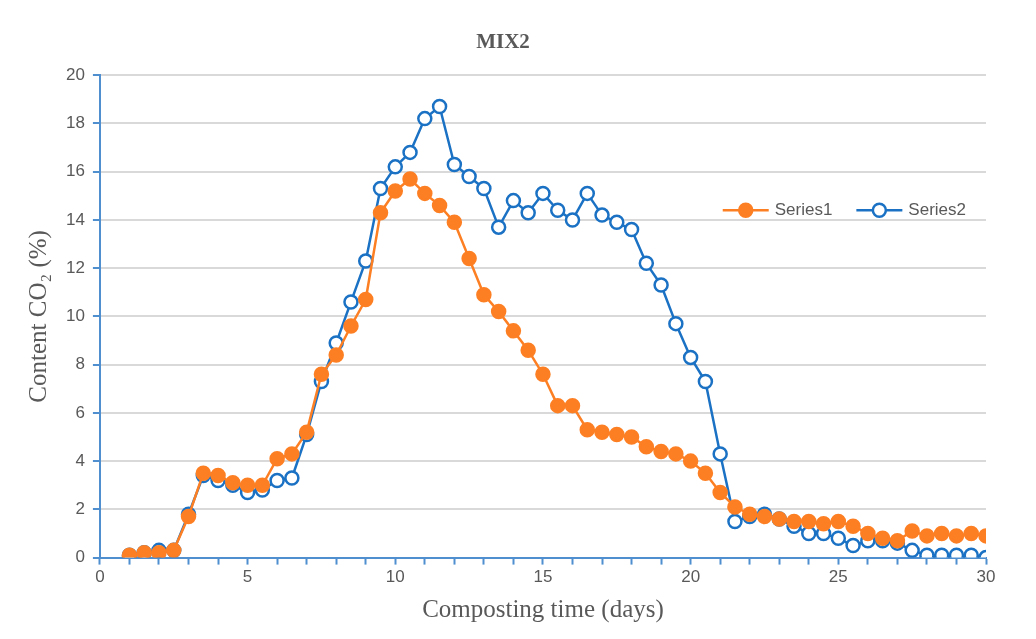 The width and height of the screenshot is (1036, 639). Describe the element at coordinates (75, 171) in the screenshot. I see `y-tick-label: 16` at that location.